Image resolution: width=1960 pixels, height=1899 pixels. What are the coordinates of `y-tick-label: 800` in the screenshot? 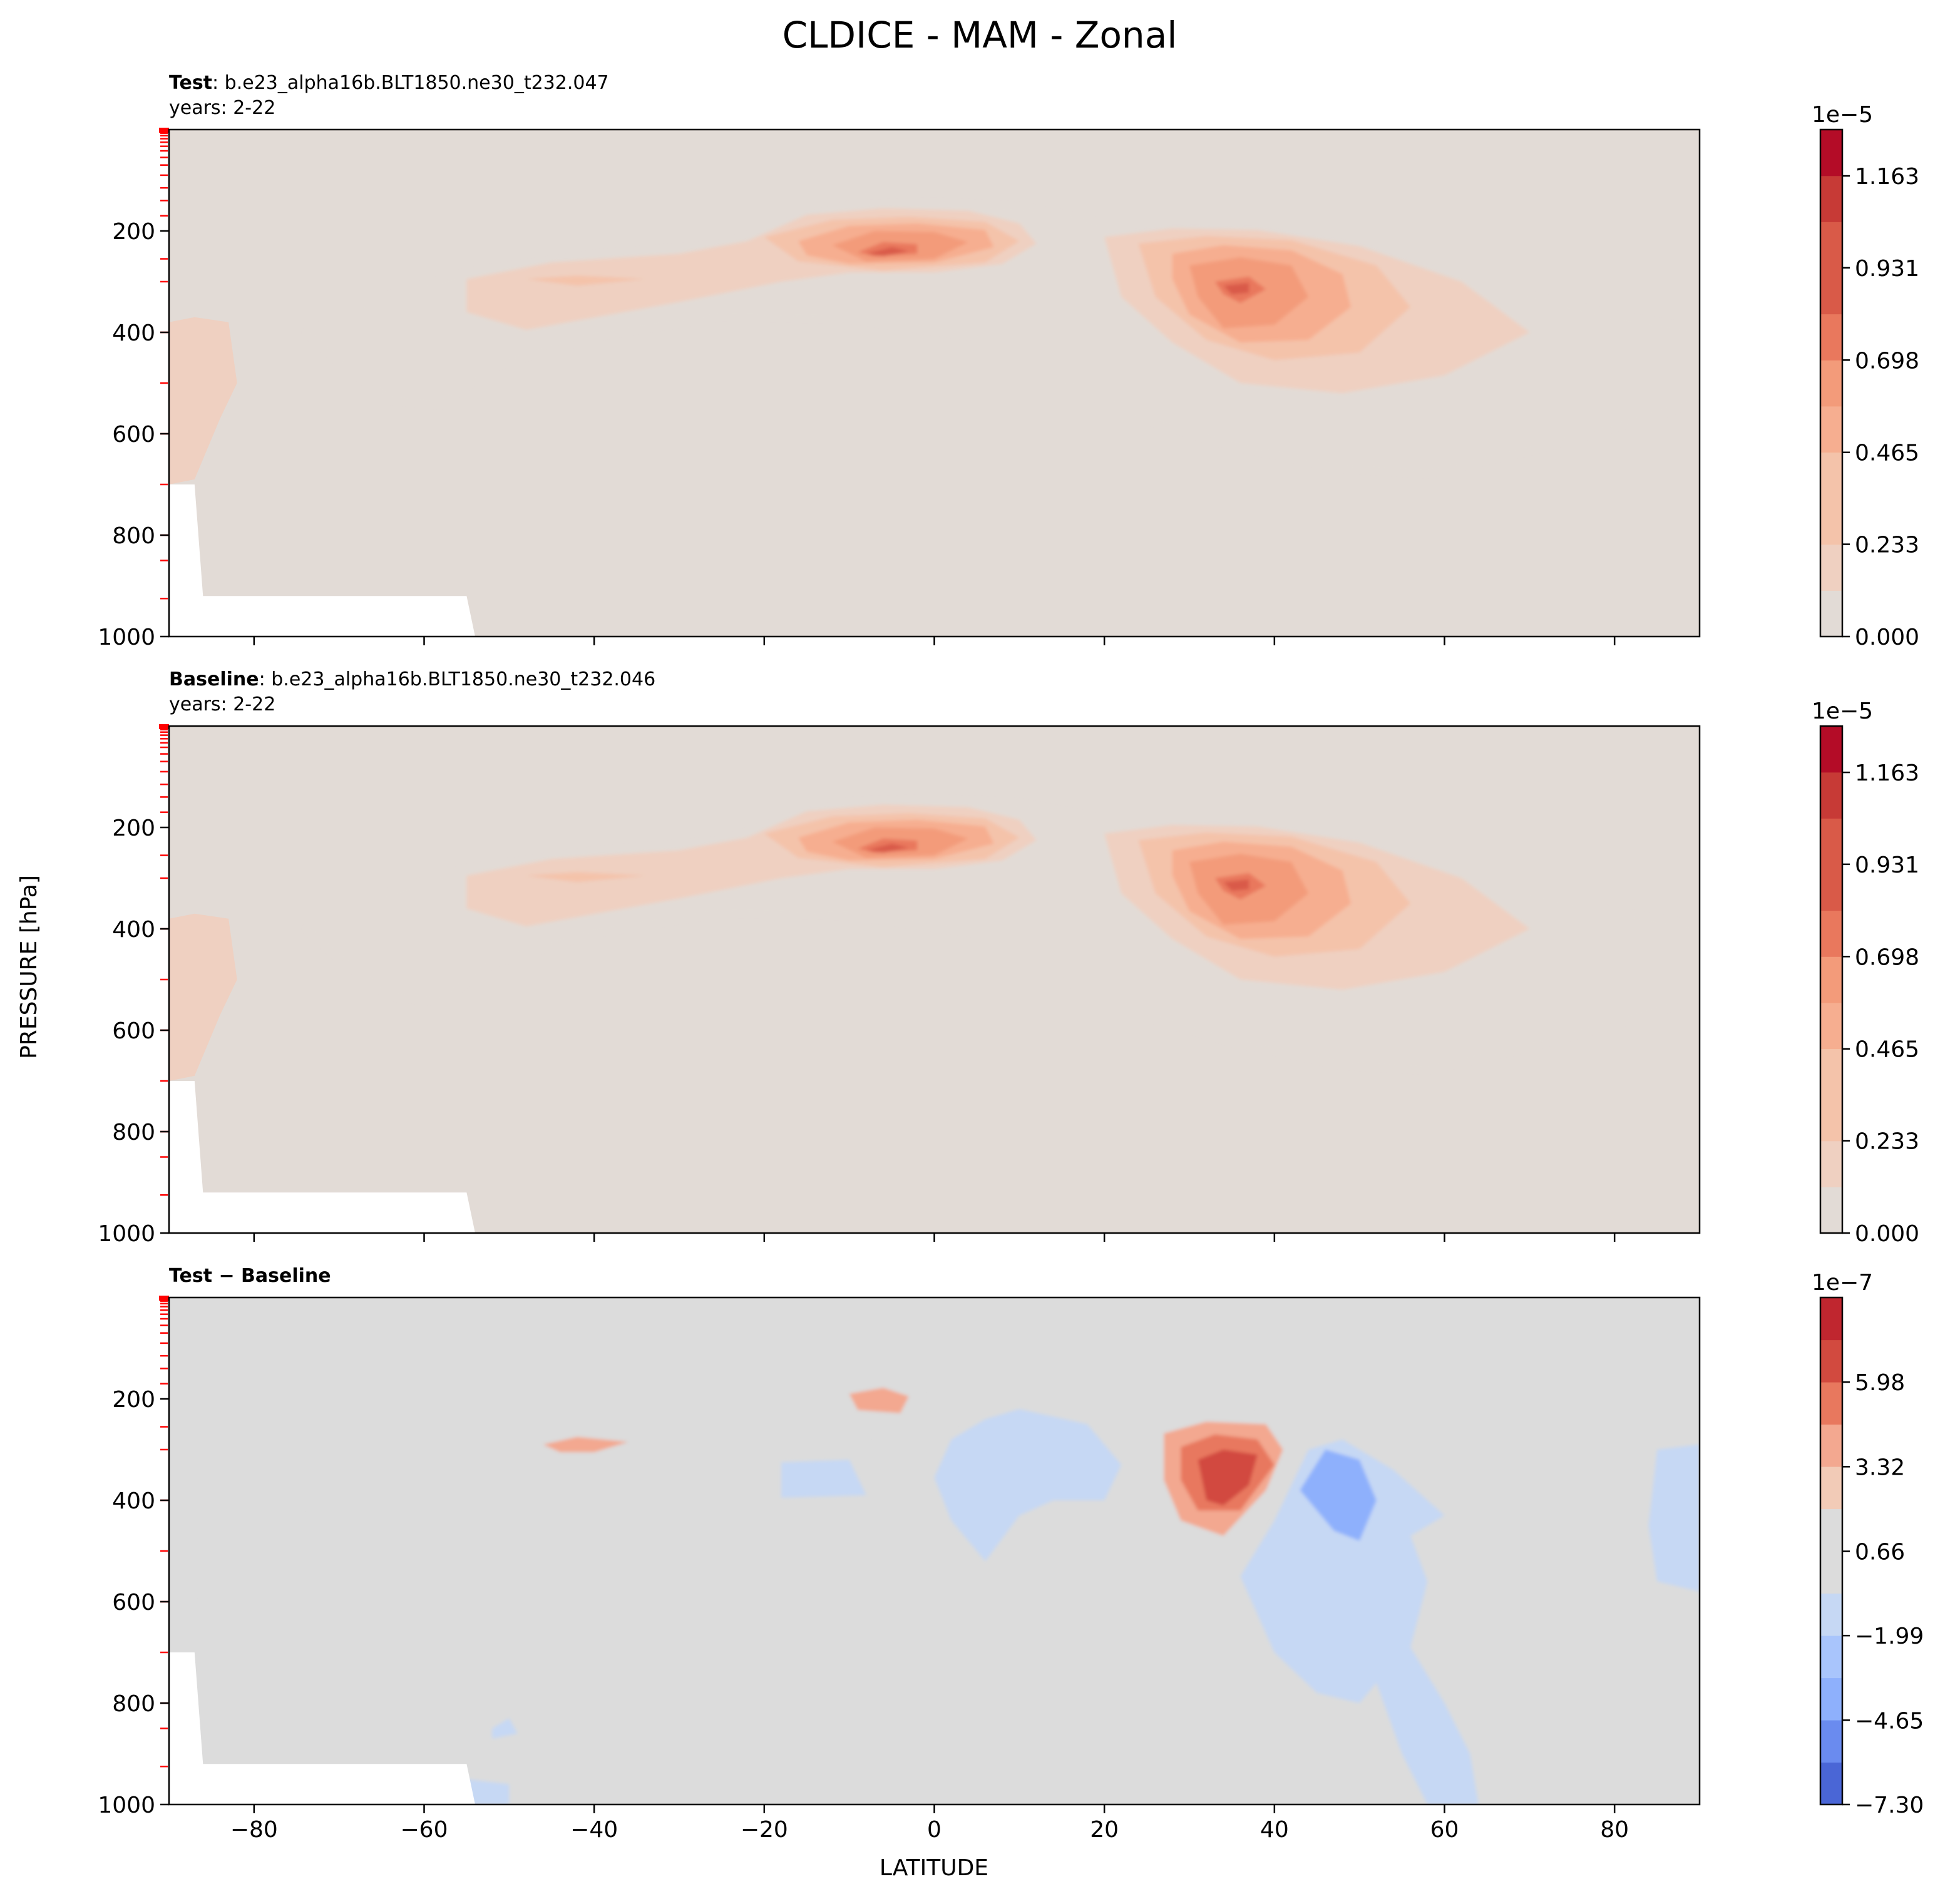 It's located at (133, 536).